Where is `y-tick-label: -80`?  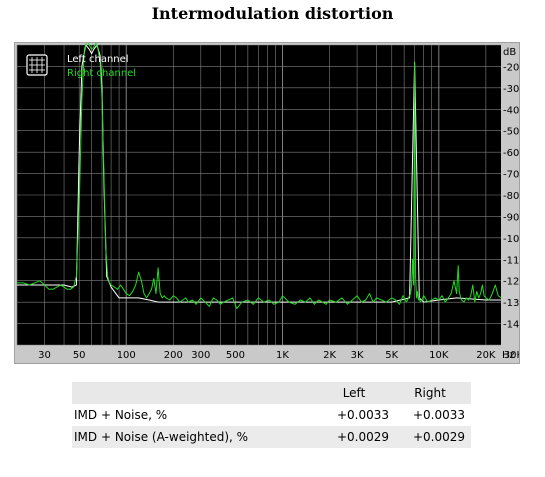
y-tick-label: -80 is located at coordinates (511, 196).